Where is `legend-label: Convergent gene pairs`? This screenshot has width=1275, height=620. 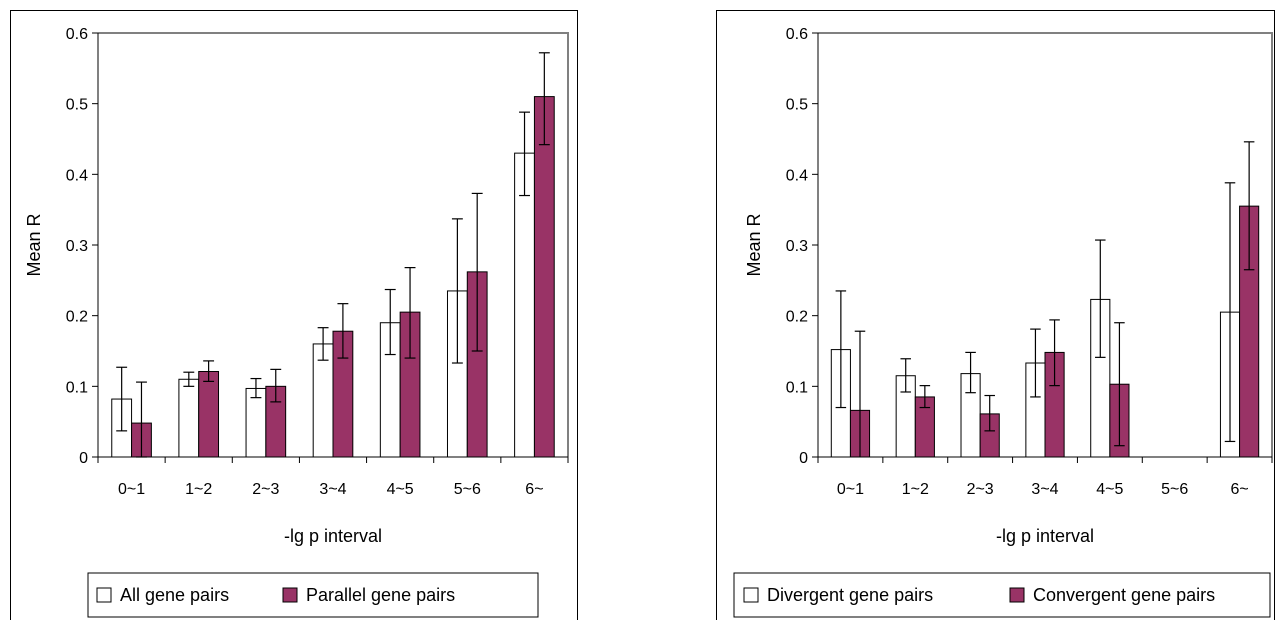 legend-label: Convergent gene pairs is located at coordinates (1124, 595).